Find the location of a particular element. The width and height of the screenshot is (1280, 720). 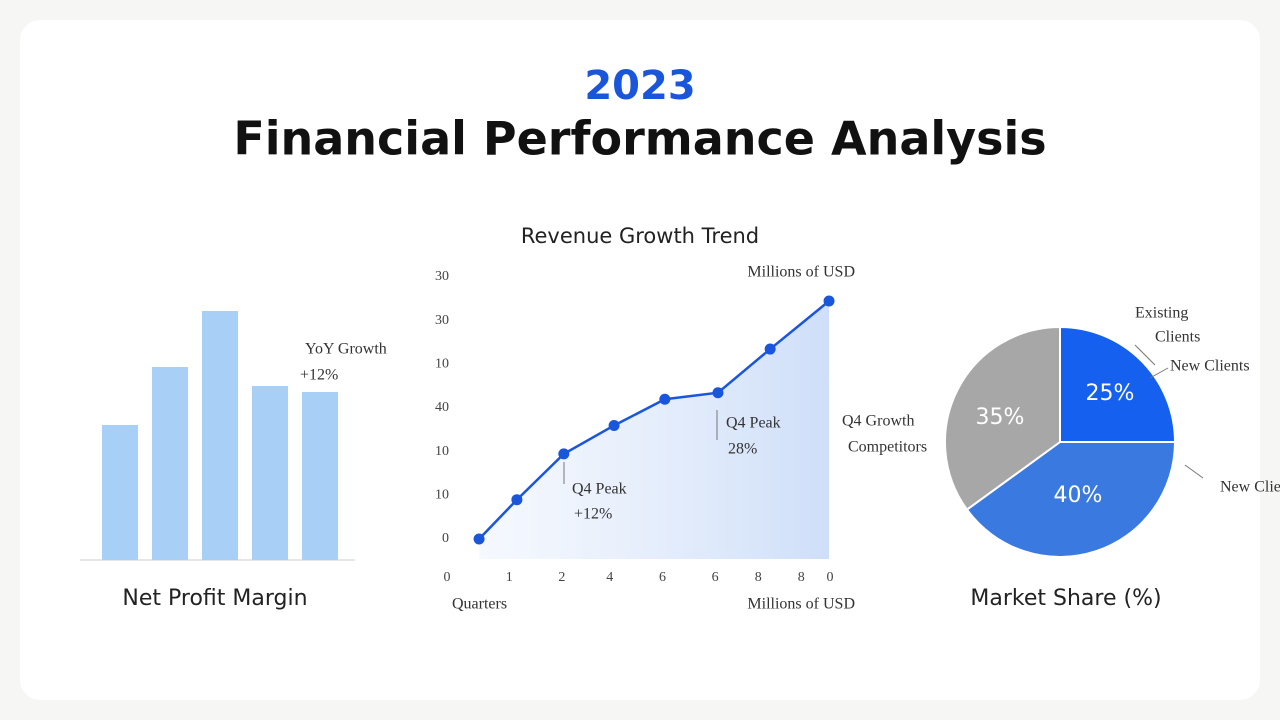

x-tick-label: 4 is located at coordinates (609, 577).